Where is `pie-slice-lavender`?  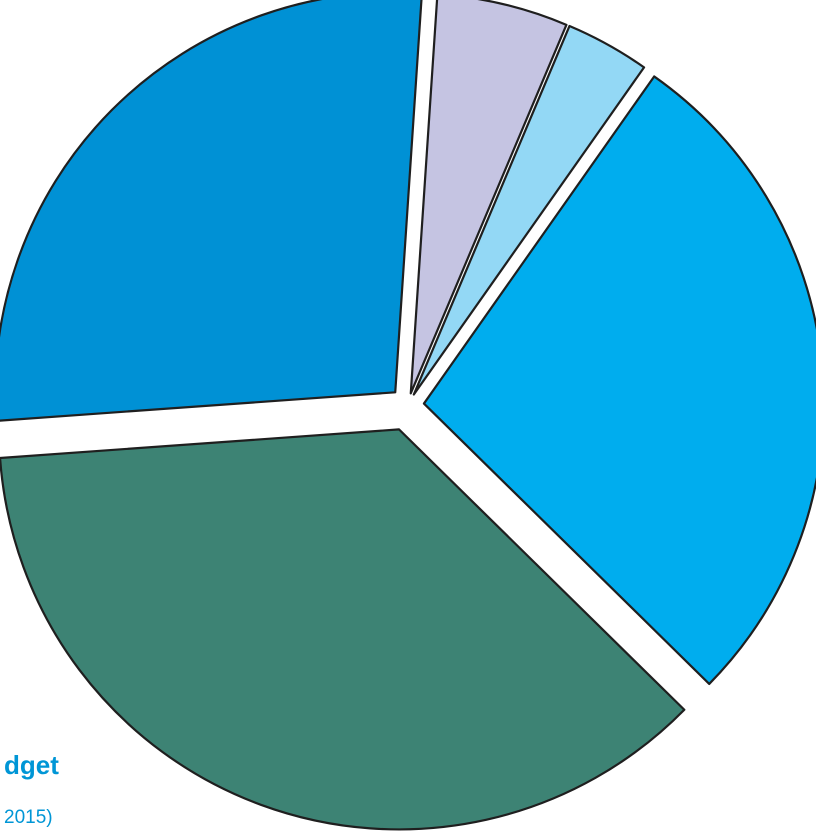
pie-slice-lavender is located at coordinates (488, 197).